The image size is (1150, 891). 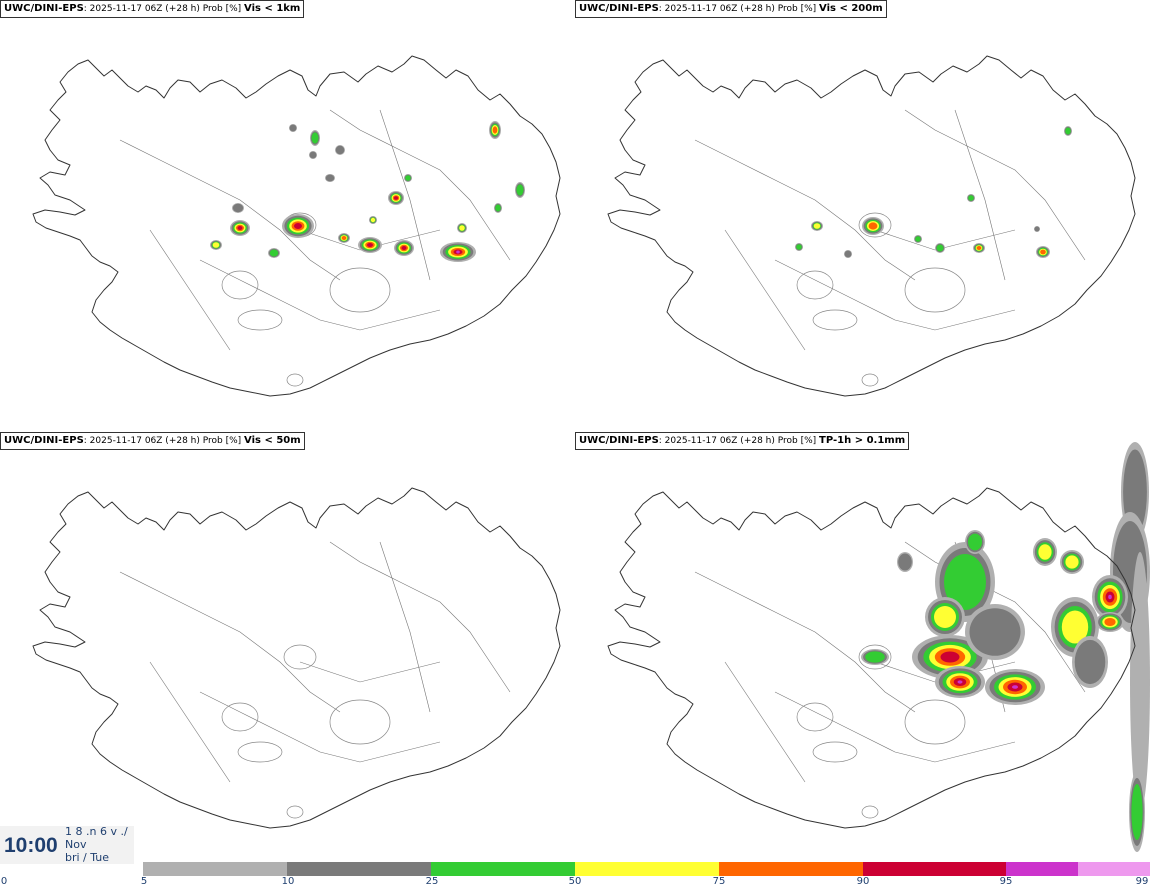 What do you see at coordinates (67, 845) in the screenshot?
I see `valid-time-box: 10:00 1 8 .n 6 v ./ Nov bri / Tue` at bounding box center [67, 845].